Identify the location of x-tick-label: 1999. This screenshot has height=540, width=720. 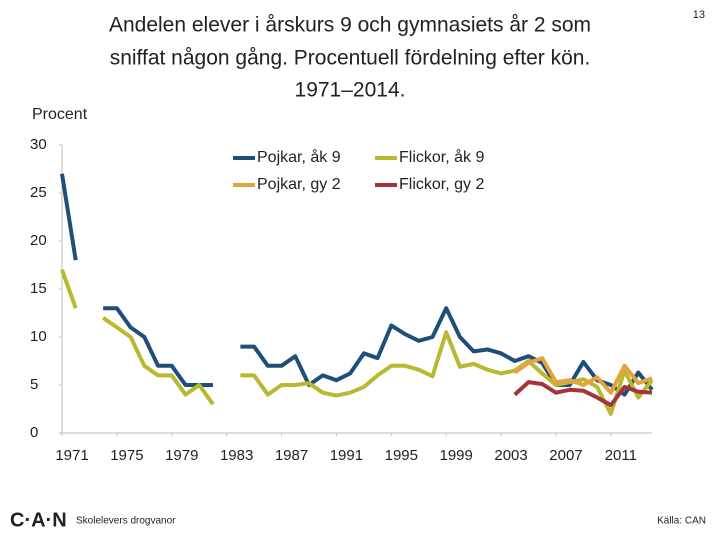
(455, 455).